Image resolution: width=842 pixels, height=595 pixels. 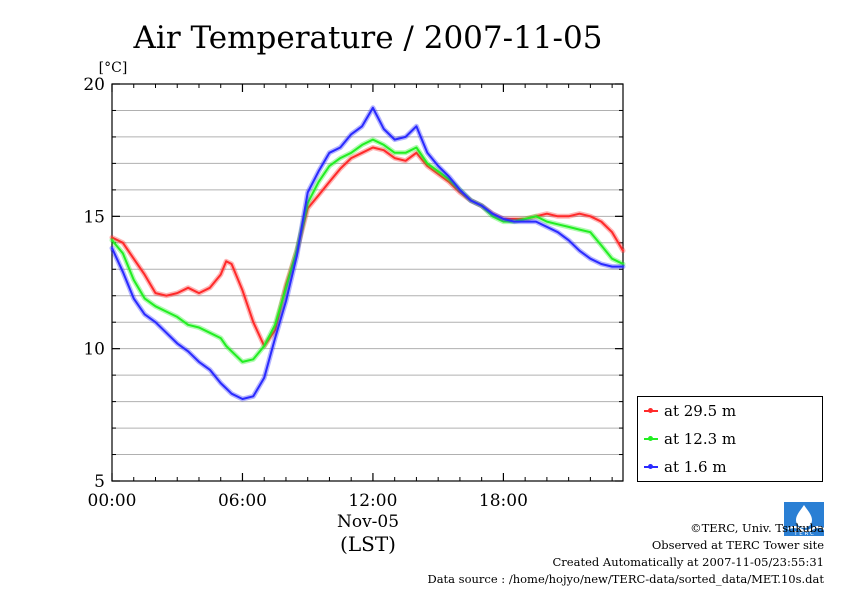 I want to click on chart-title: Air Temperature / 2007-11-05, so click(x=368, y=38).